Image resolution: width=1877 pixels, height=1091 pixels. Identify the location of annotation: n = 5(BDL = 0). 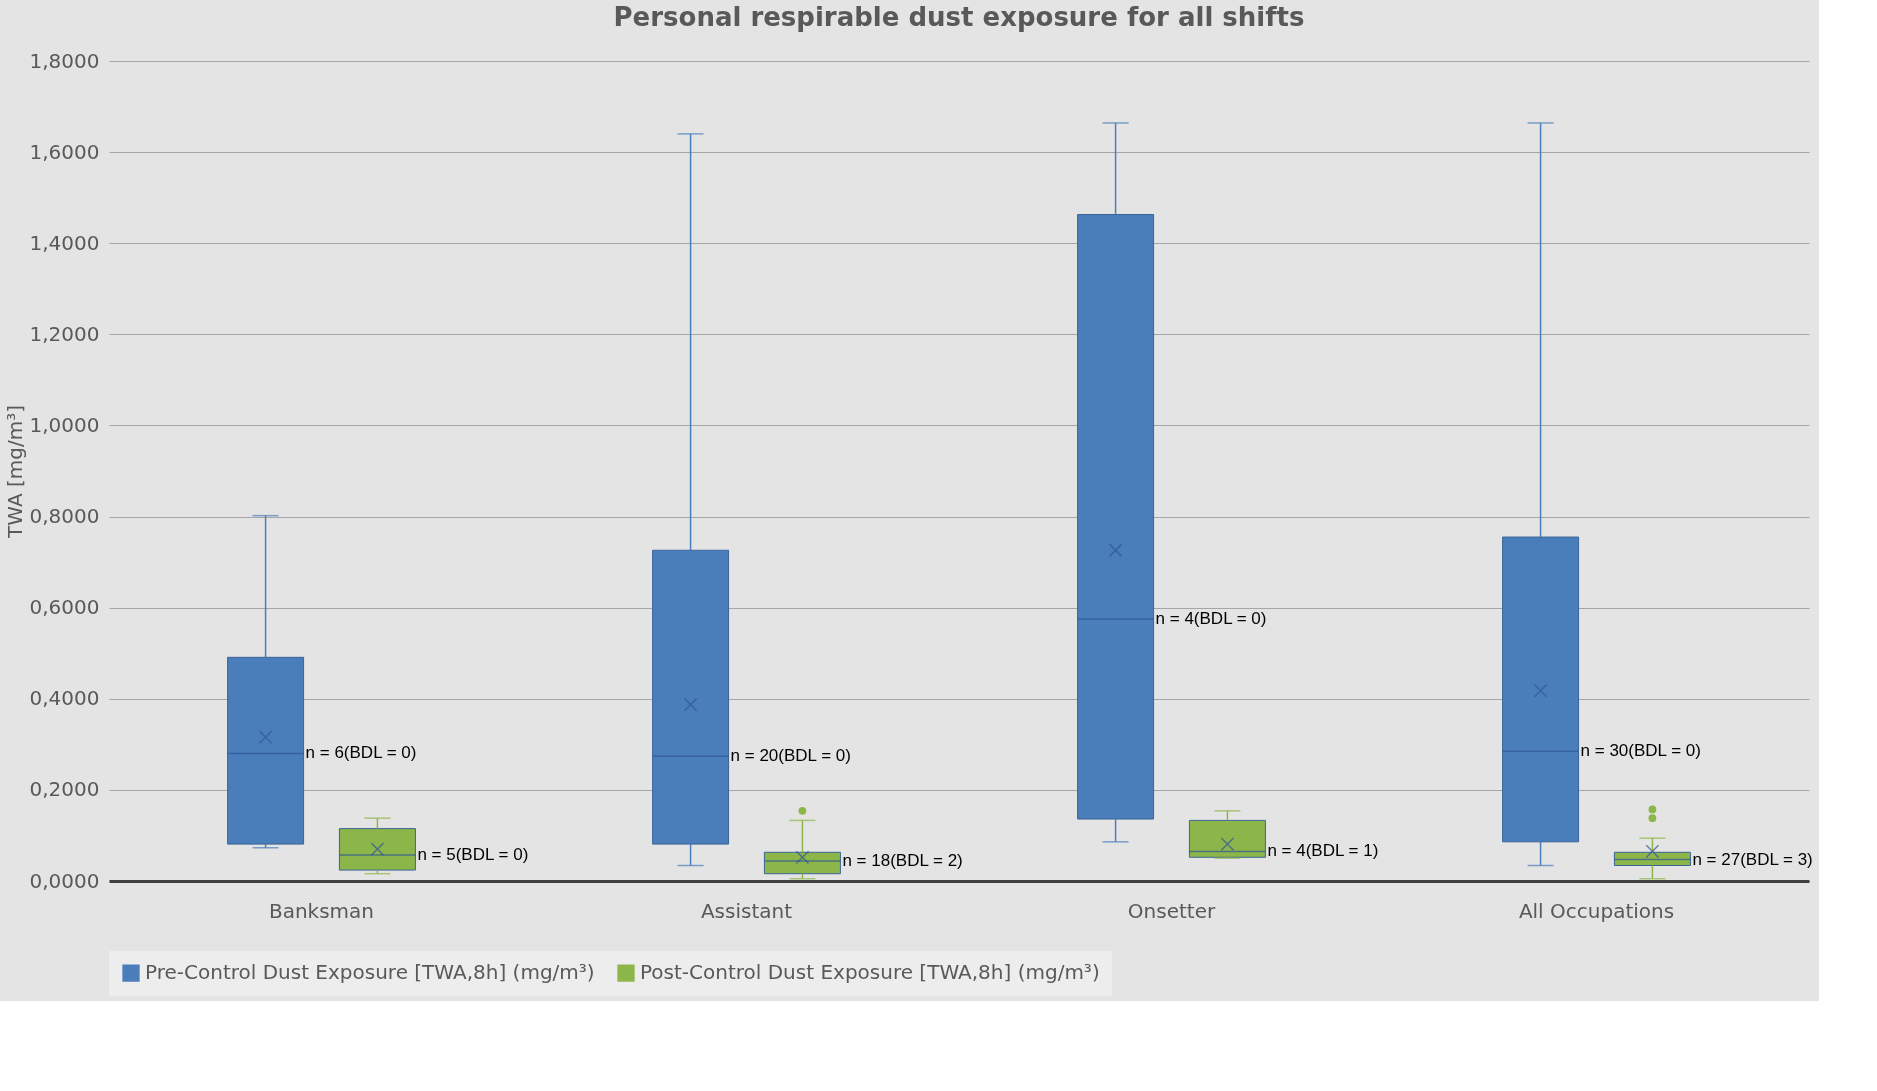
(473, 855).